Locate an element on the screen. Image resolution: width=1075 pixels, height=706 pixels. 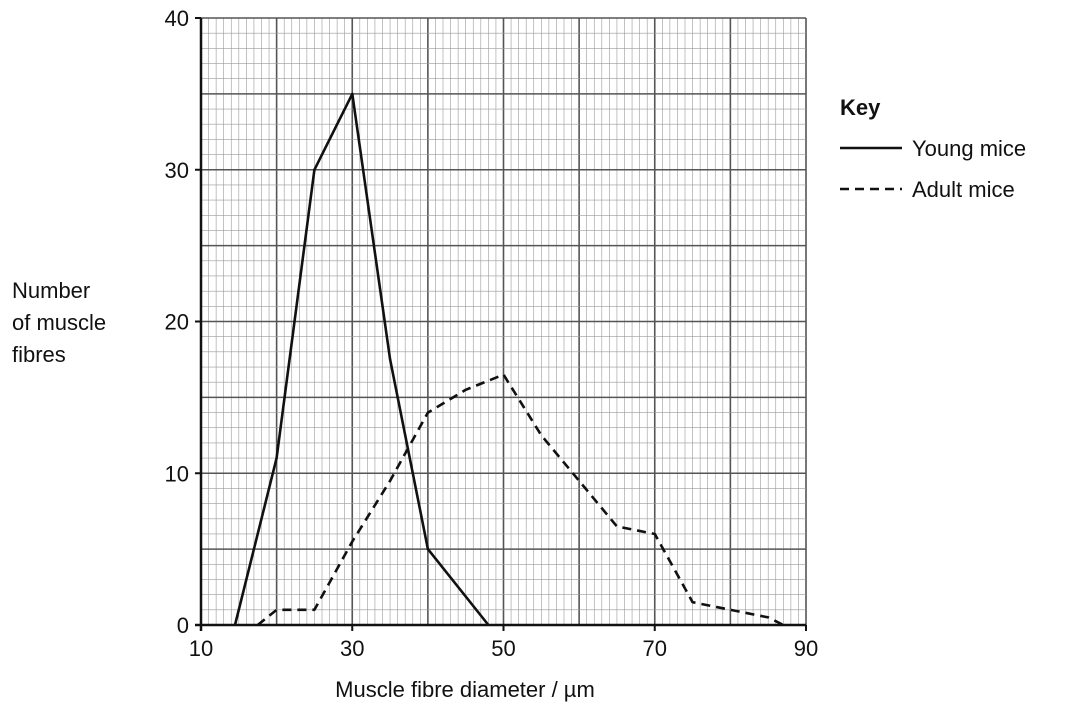
y-axis-label-line-2: of muscle is located at coordinates (59, 322).